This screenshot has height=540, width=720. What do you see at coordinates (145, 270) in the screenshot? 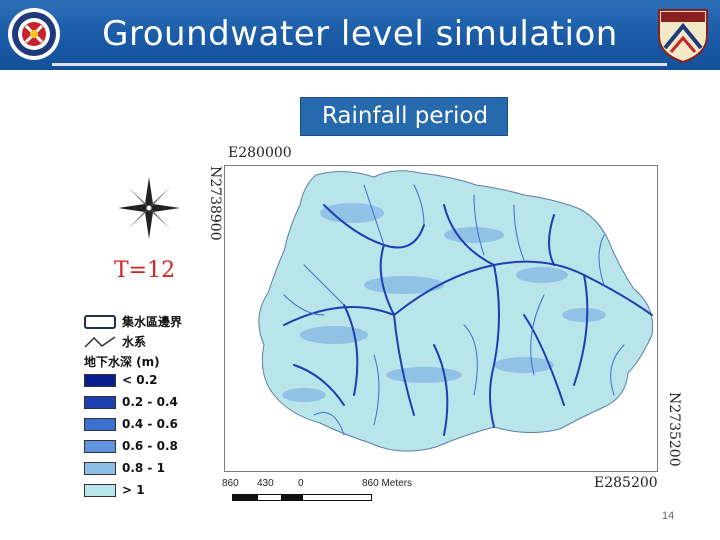
I see `time-step-label: T=12` at bounding box center [145, 270].